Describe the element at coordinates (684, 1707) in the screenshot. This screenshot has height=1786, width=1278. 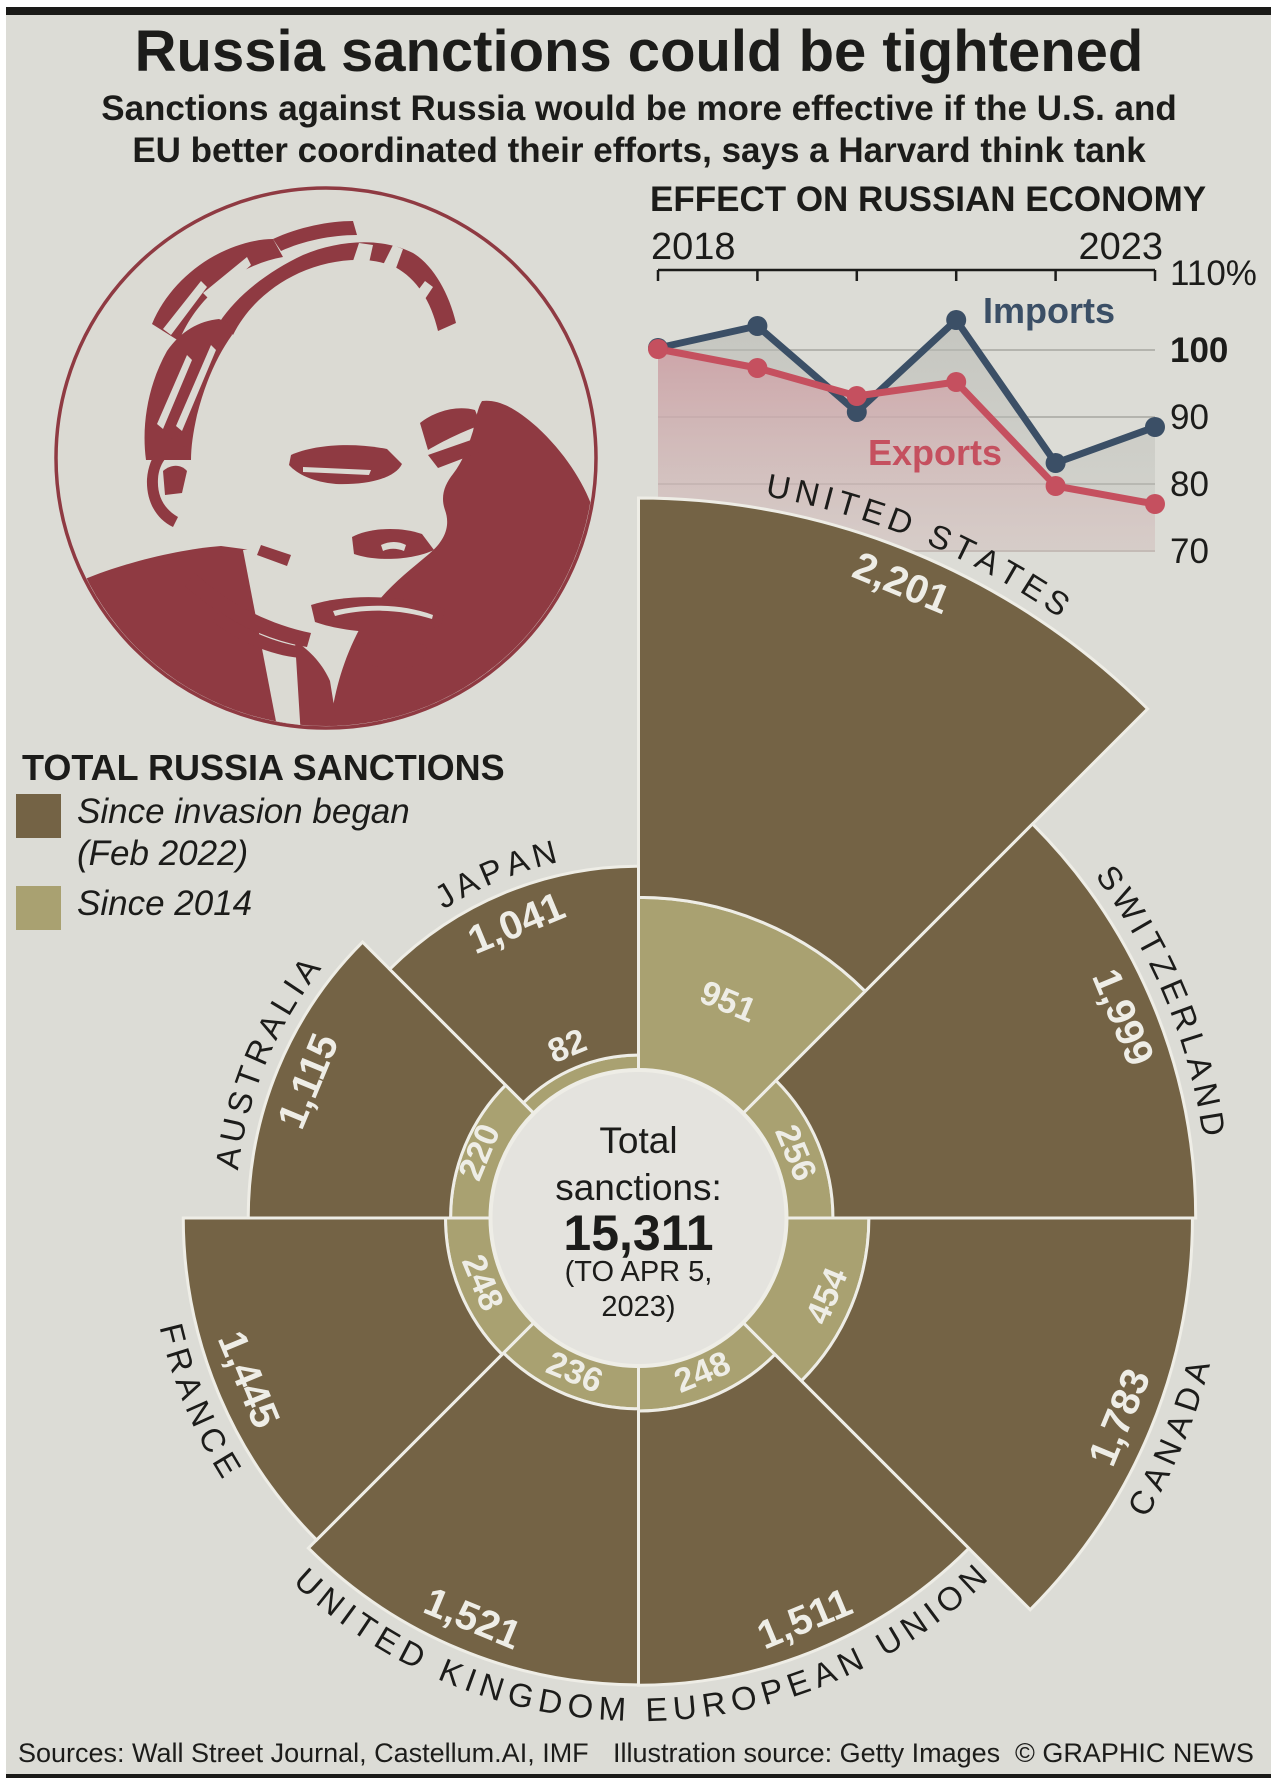
I see `svg-text: U` at that location.